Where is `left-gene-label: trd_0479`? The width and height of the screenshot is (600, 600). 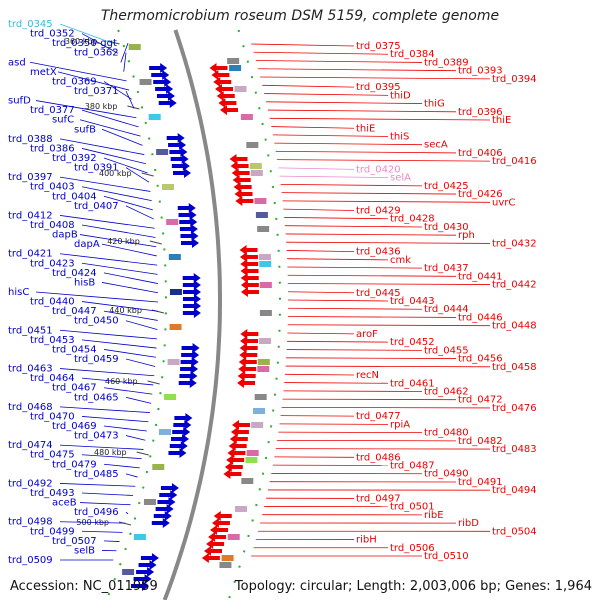 left-gene-label: trd_0479 is located at coordinates (74, 464).